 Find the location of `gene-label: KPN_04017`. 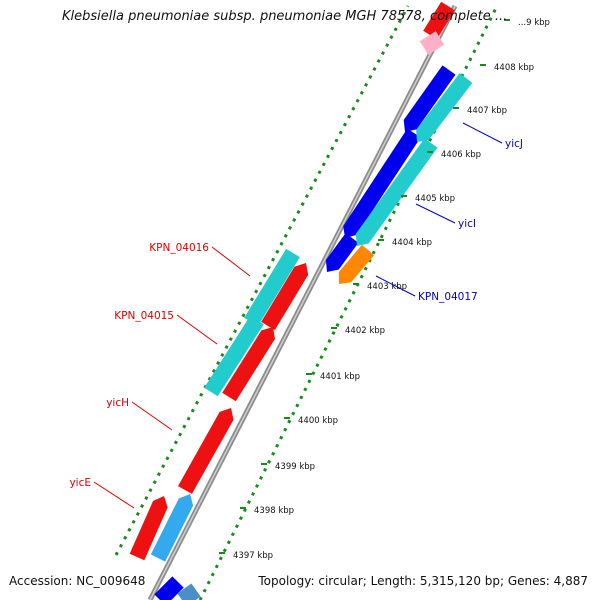

gene-label: KPN_04017 is located at coordinates (448, 297).